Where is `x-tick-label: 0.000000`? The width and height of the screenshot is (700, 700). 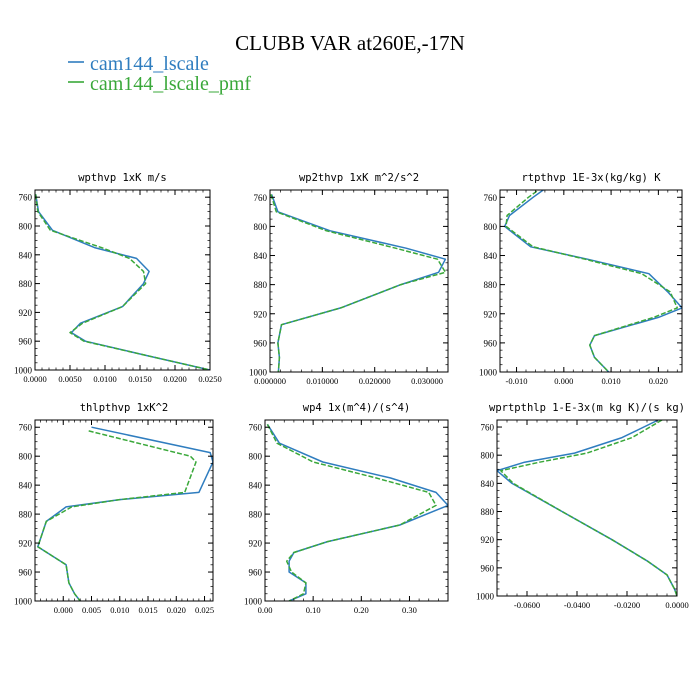
x-tick-label: 0.000000 is located at coordinates (270, 381).